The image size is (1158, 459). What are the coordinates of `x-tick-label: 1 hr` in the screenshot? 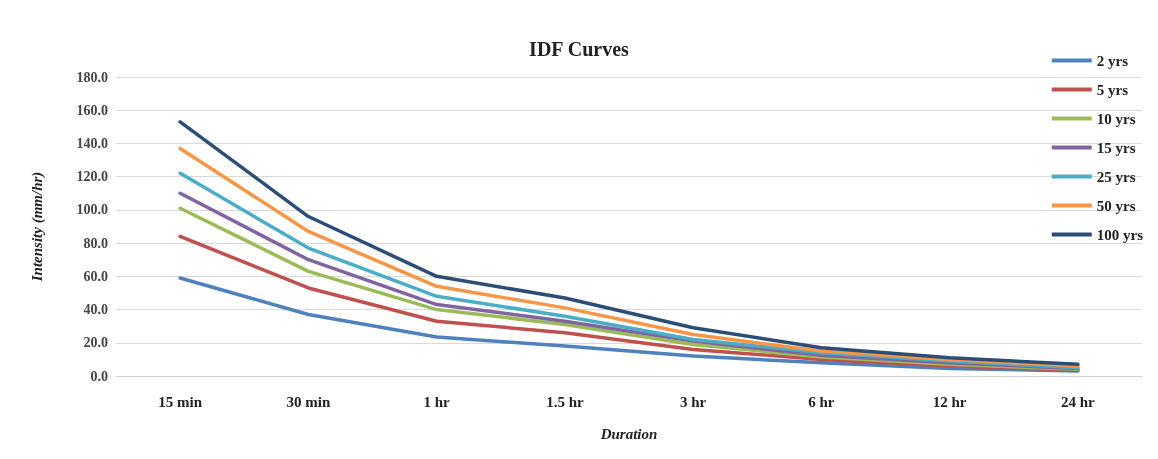 It's located at (437, 401).